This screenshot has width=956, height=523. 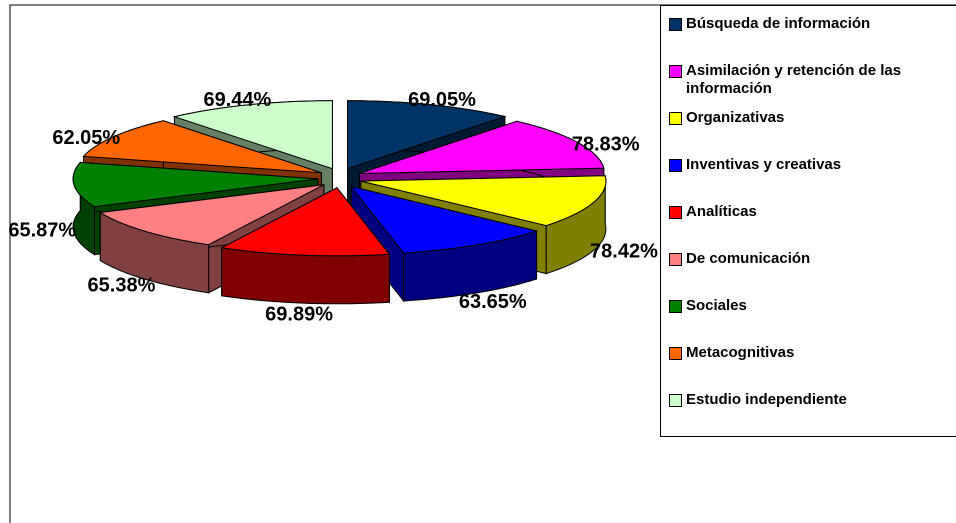 What do you see at coordinates (299, 314) in the screenshot?
I see `data-label: 69.89%` at bounding box center [299, 314].